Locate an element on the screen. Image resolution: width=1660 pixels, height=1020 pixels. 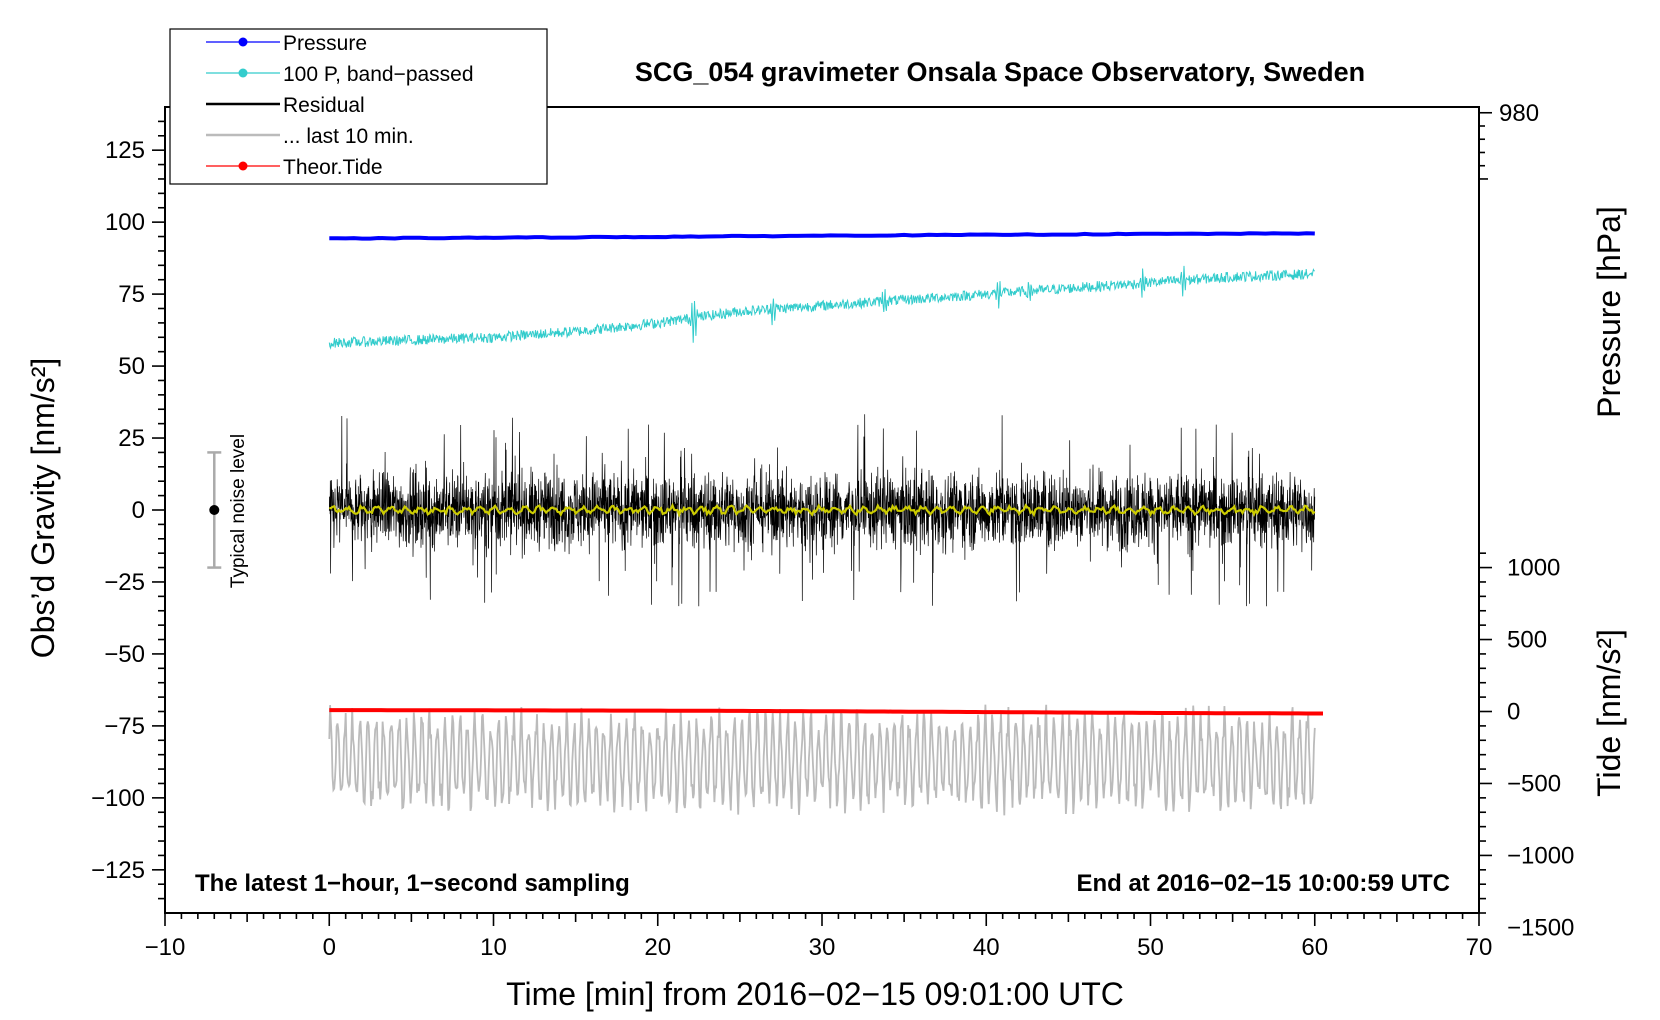
x-tick-label: 70 is located at coordinates (1479, 947).